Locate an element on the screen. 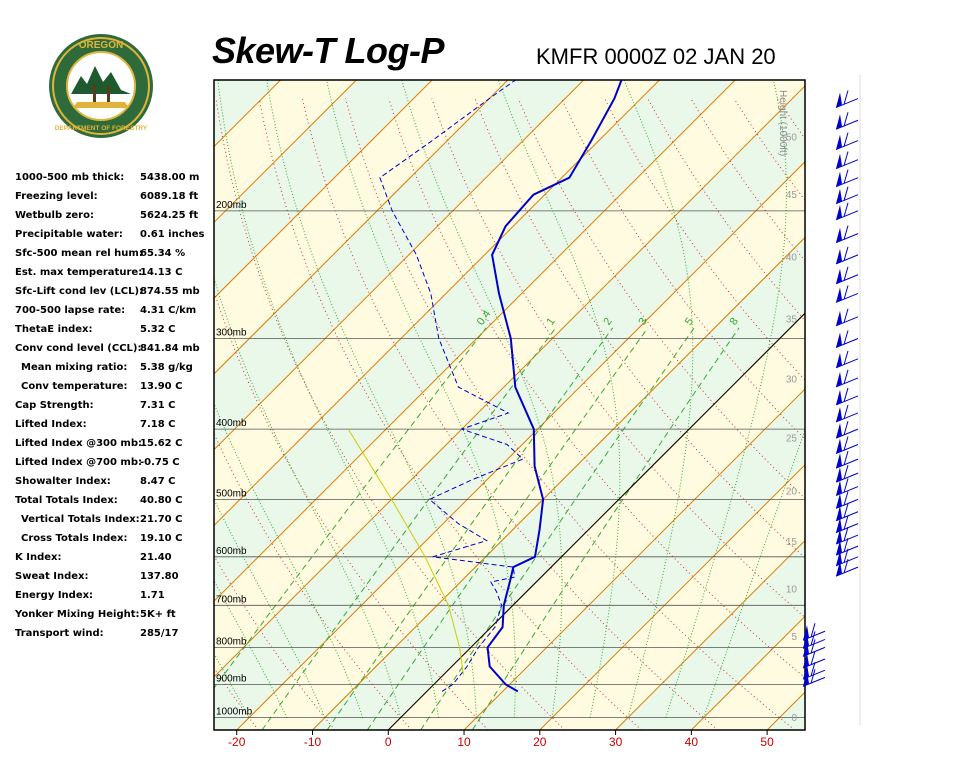 This screenshot has height=768, width=960. moist-adiabat is located at coordinates (726, 399).